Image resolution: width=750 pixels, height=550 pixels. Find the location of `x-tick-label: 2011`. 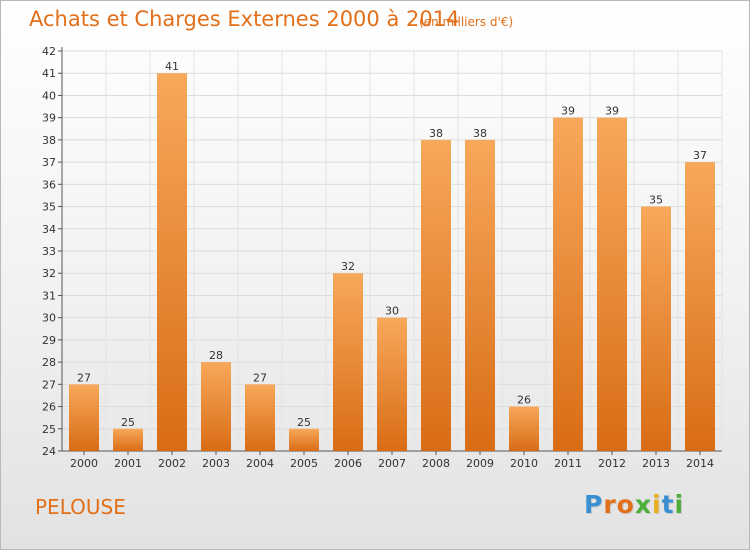

x-tick-label: 2011 is located at coordinates (568, 463).